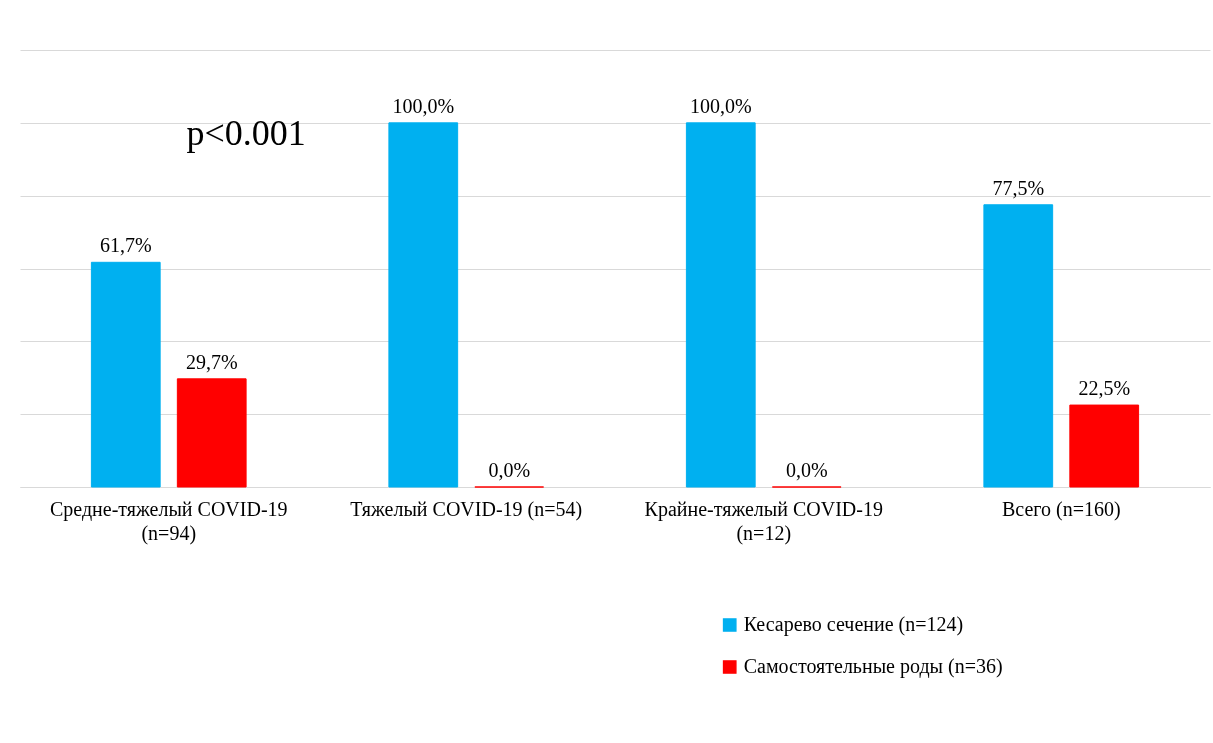 The height and width of the screenshot is (743, 1213). What do you see at coordinates (125, 245) in the screenshot?
I see `data-label: 61,7%` at bounding box center [125, 245].